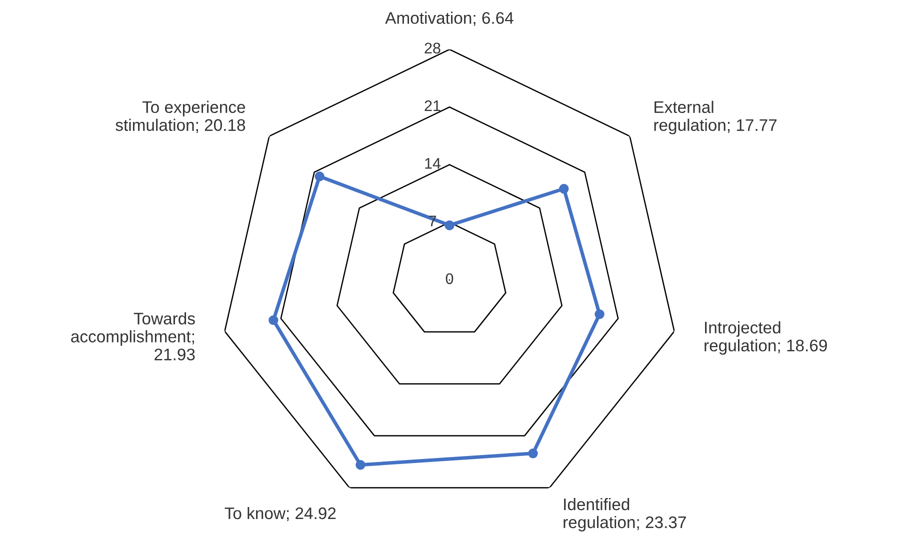 This screenshot has width=899, height=549. I want to click on spoke-label: Introjected regulation; 18.69, so click(765, 338).